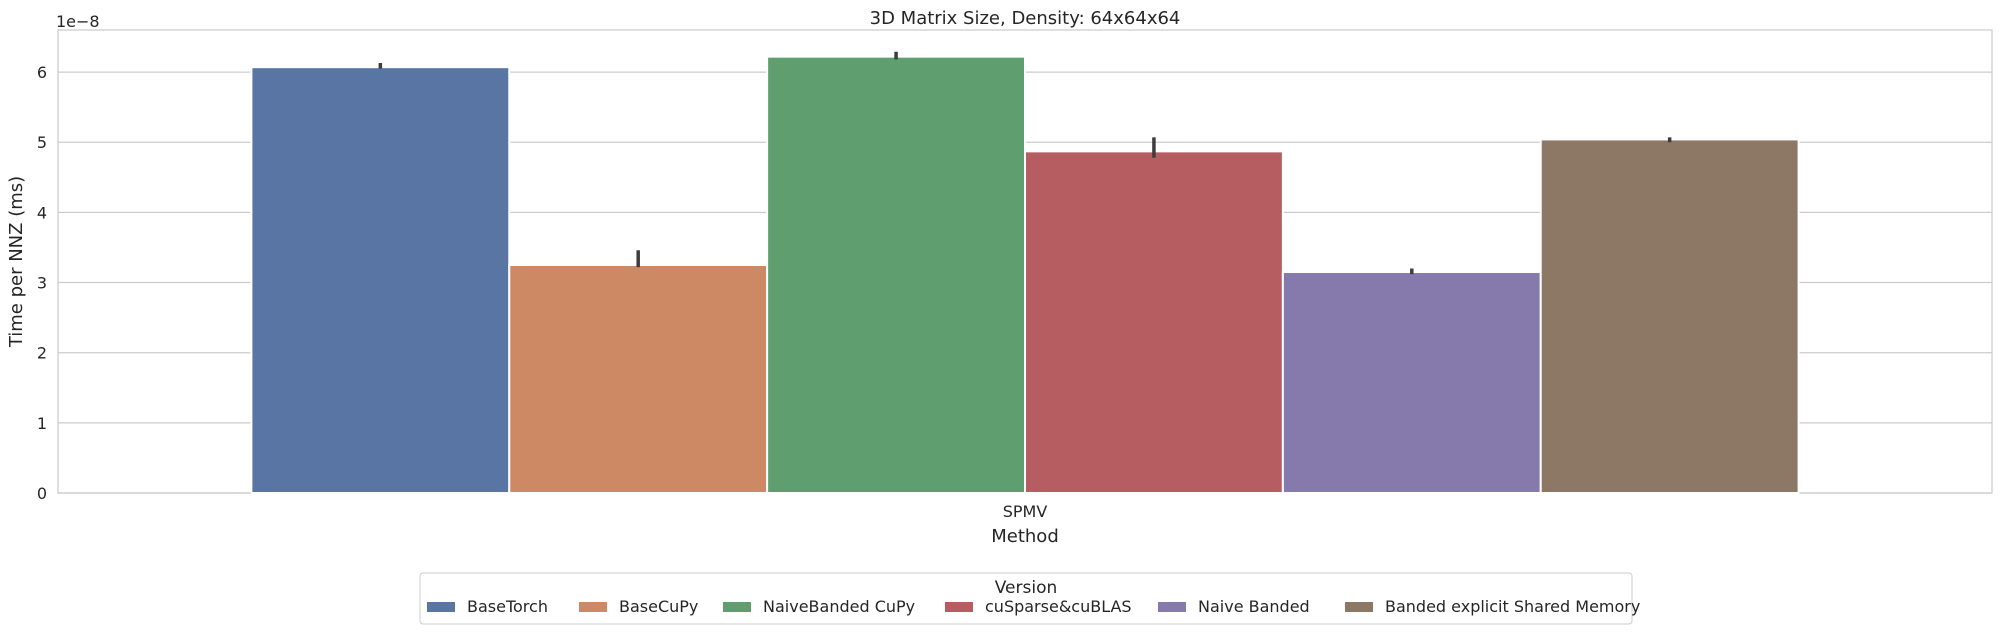 Image resolution: width=2004 pixels, height=635 pixels. What do you see at coordinates (896, 275) in the screenshot?
I see `bar-naivebanded-cupy` at bounding box center [896, 275].